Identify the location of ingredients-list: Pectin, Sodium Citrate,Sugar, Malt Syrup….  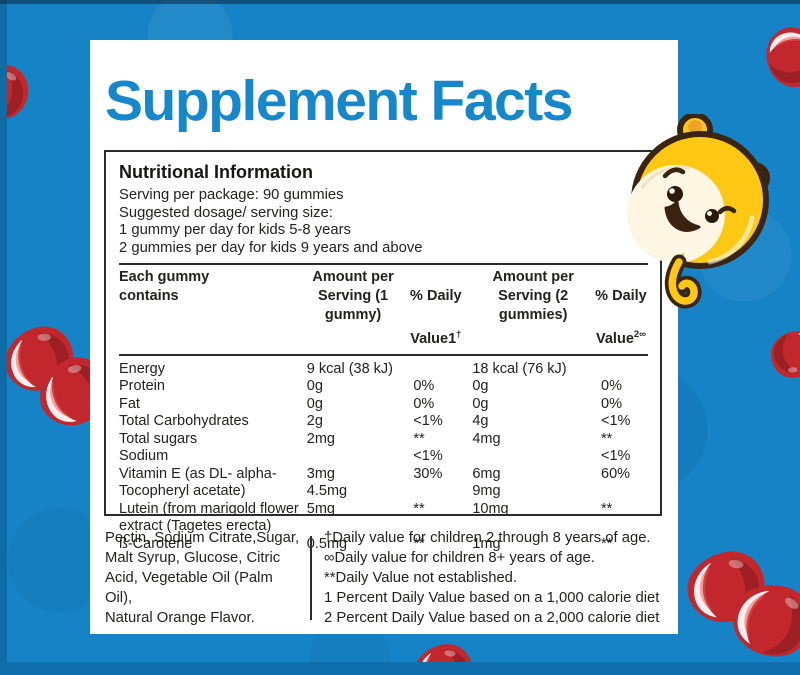
(202, 578).